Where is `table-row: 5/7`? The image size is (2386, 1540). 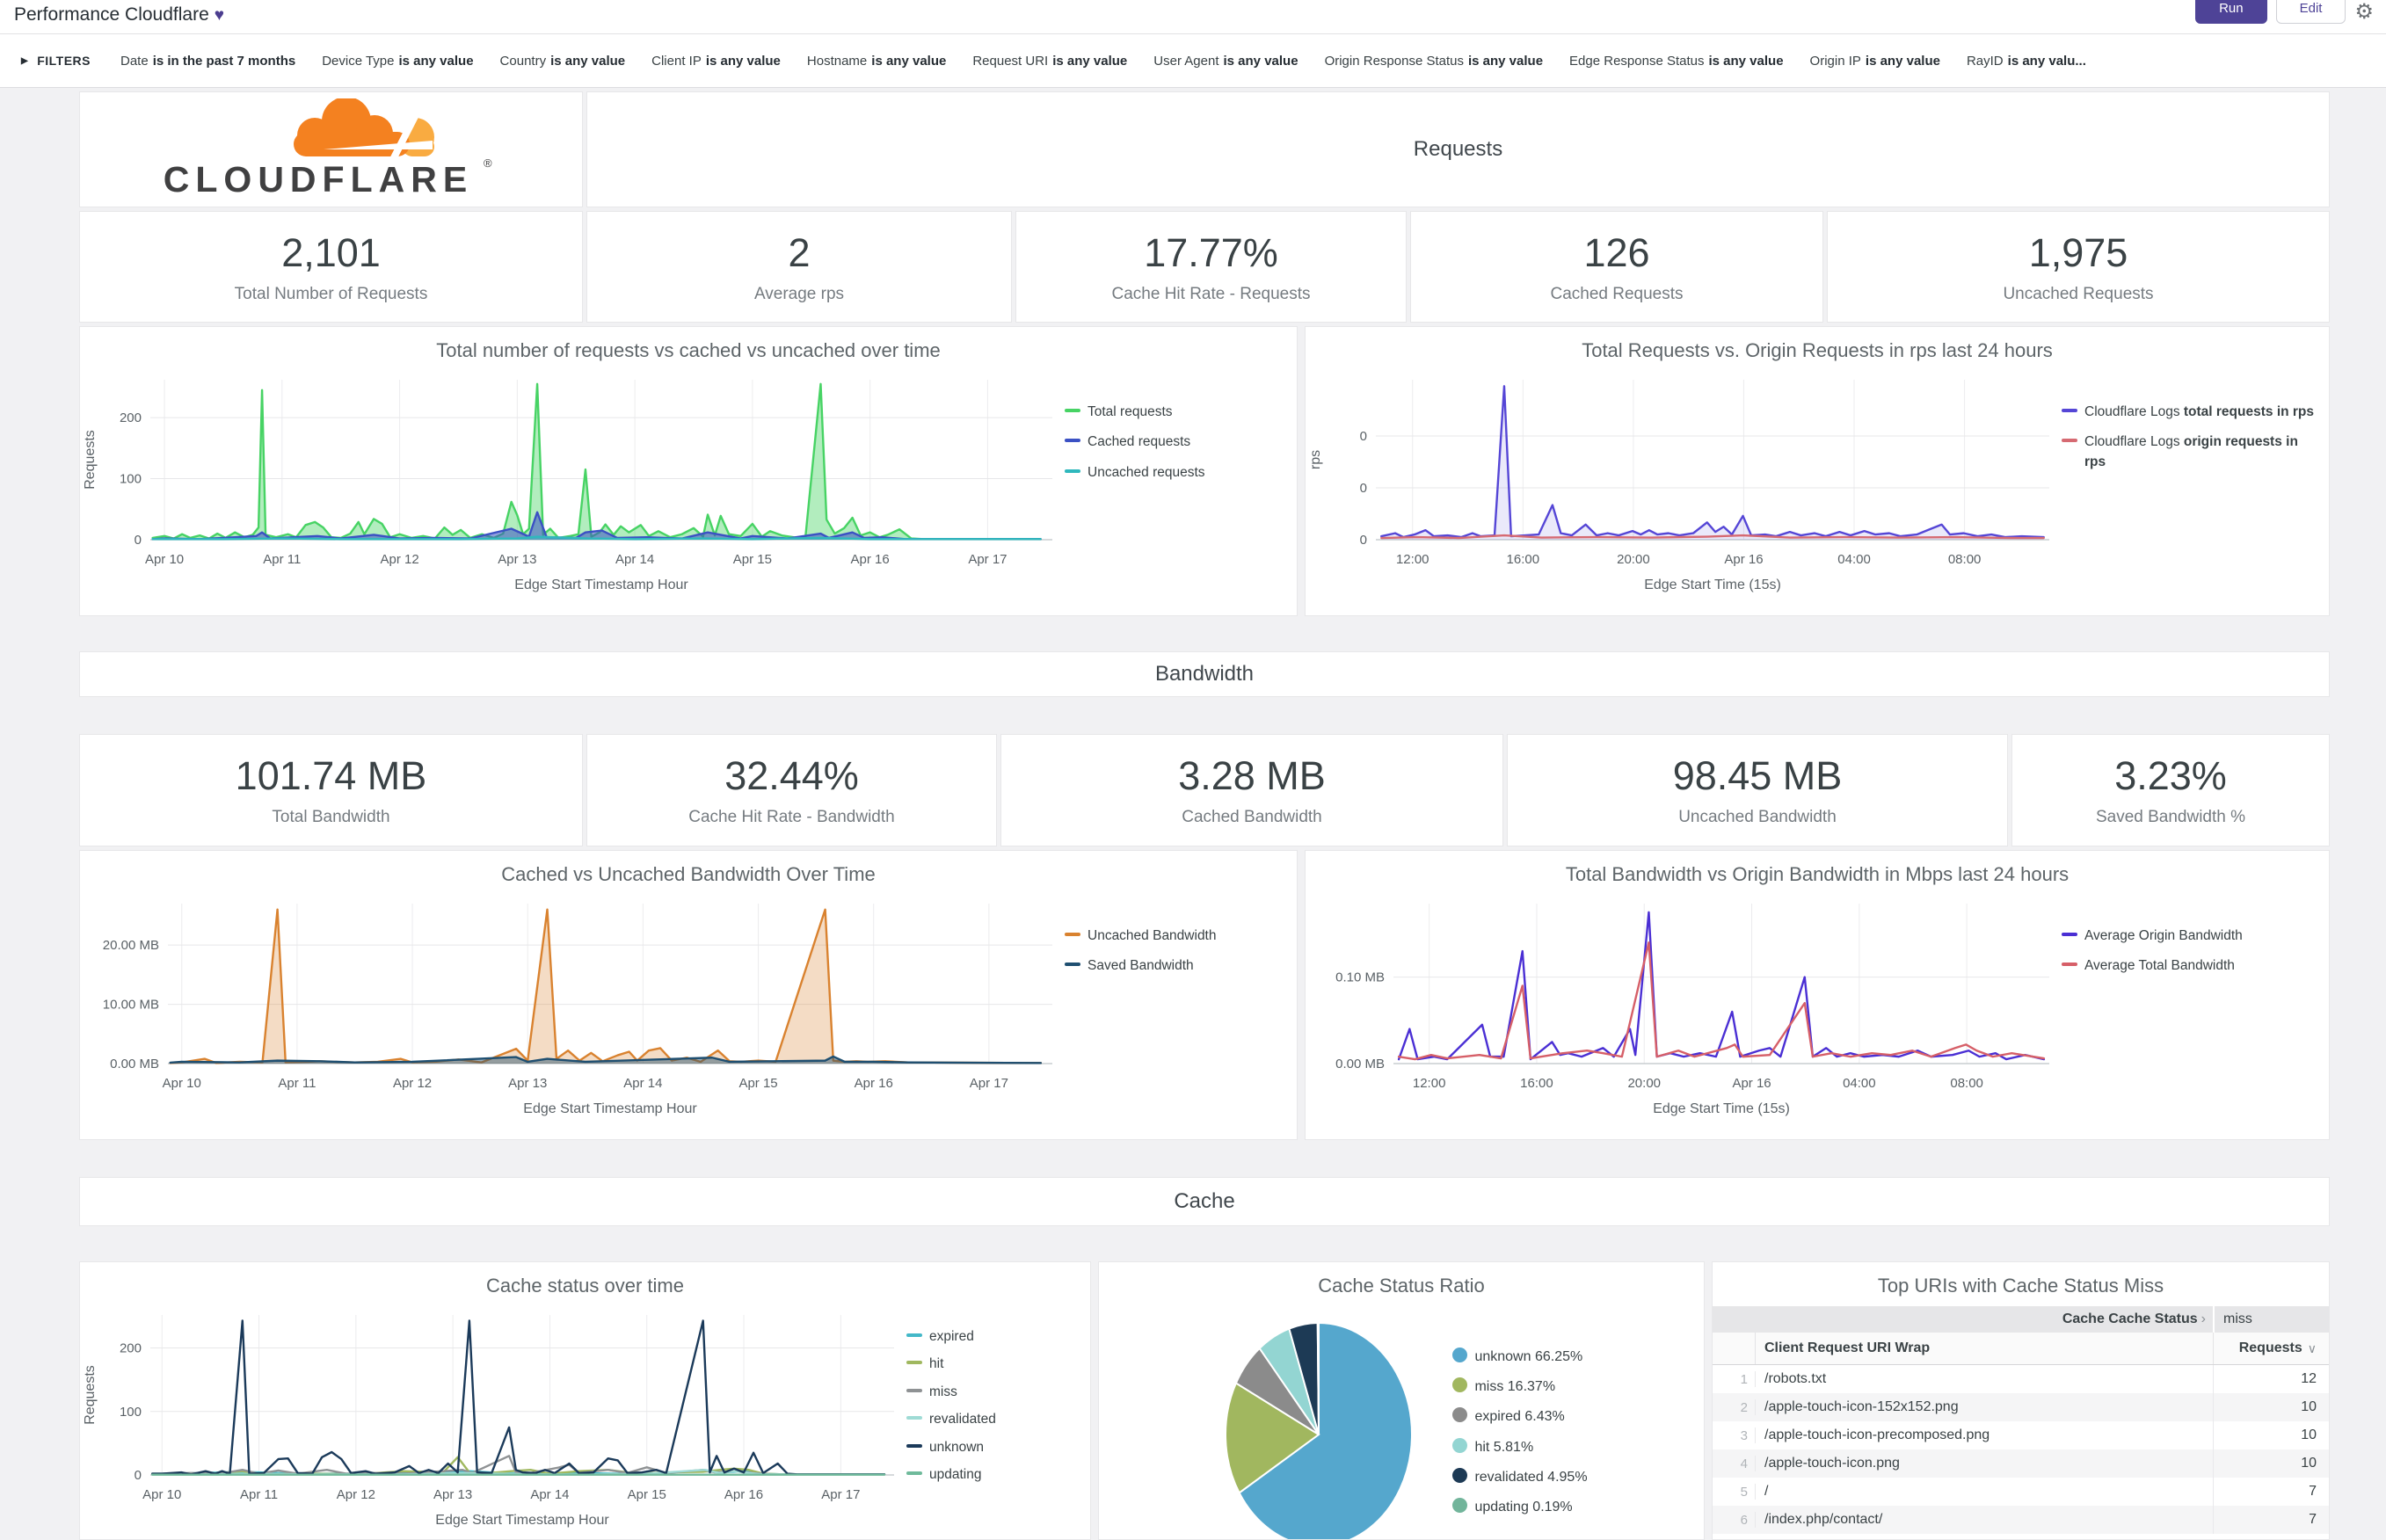
table-row: 5/7 is located at coordinates (2021, 1492).